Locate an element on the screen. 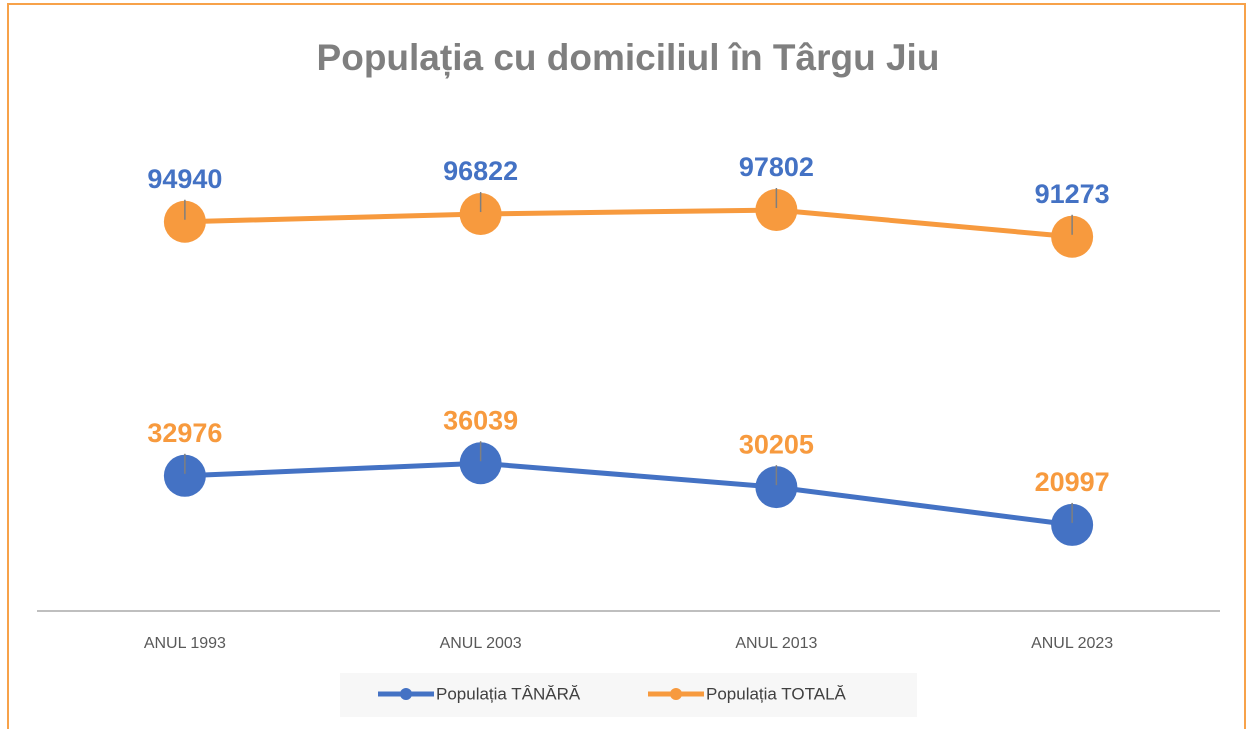 The height and width of the screenshot is (729, 1249). data-label: 97802 is located at coordinates (776, 167).